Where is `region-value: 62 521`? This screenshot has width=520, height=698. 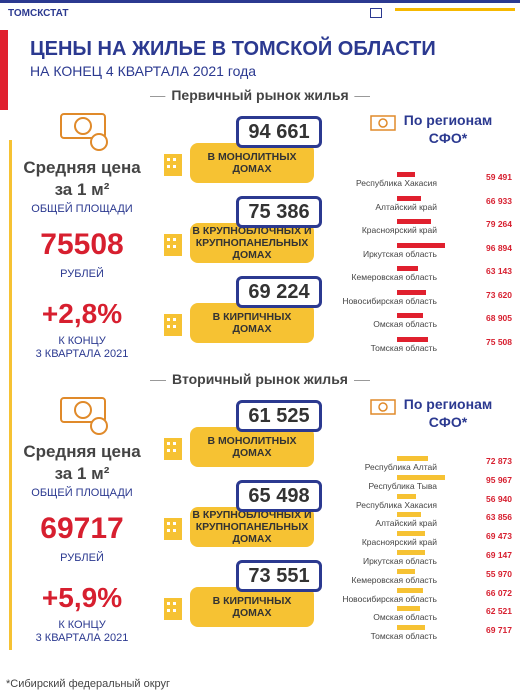 region-value: 62 521 is located at coordinates (499, 611).